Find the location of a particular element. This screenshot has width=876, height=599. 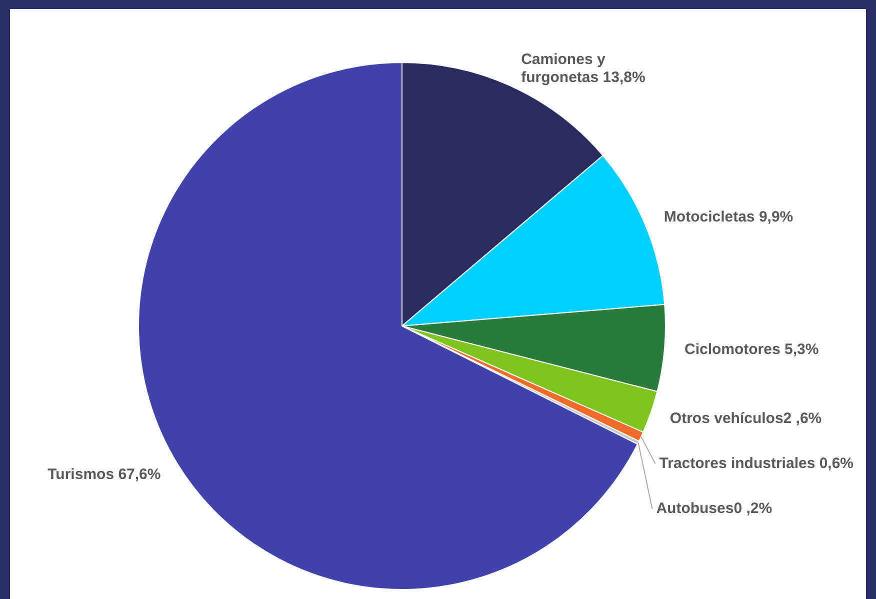

slice-label: Tractores industriales 0,6% is located at coordinates (756, 463).